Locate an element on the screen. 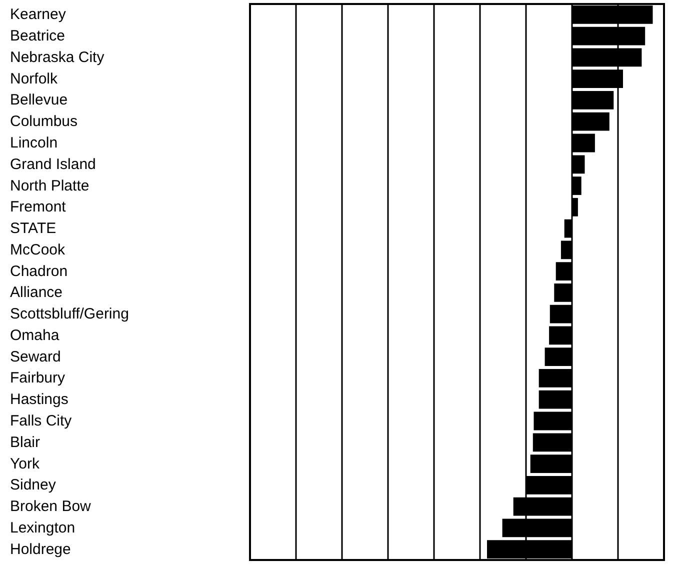 The width and height of the screenshot is (676, 582). y-tick-label: Fremont is located at coordinates (38, 207).